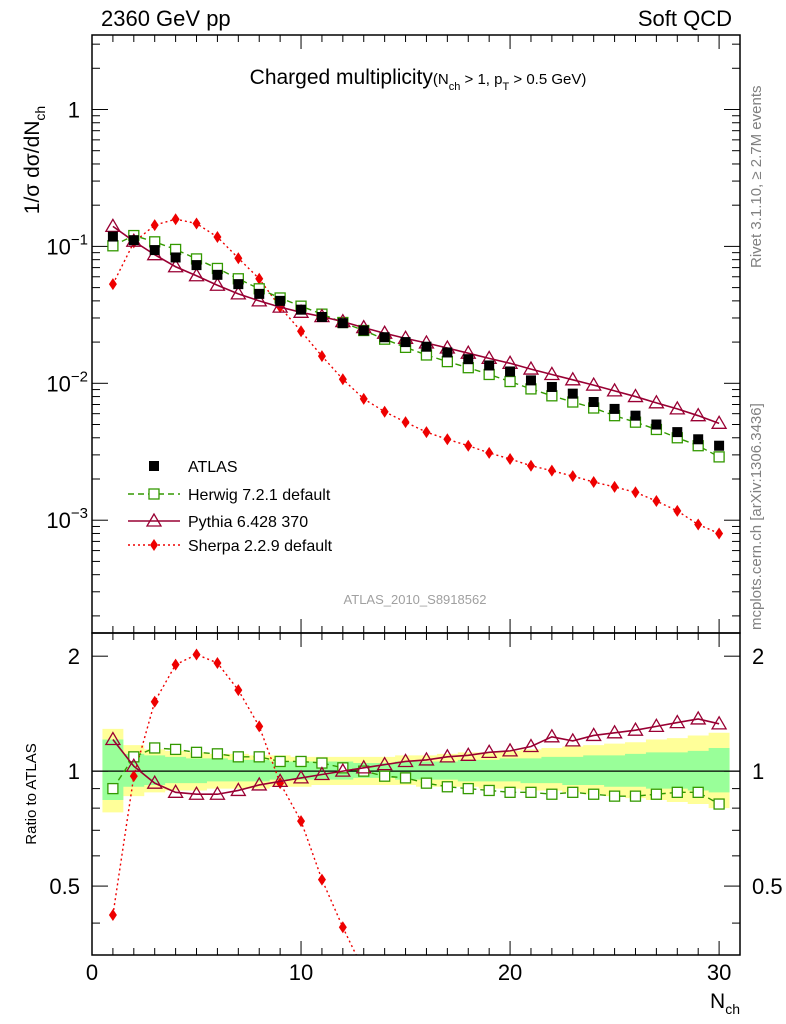  Describe the element at coordinates (67, 245) in the screenshot. I see `y-tick-label: 10⁻¹` at that location.